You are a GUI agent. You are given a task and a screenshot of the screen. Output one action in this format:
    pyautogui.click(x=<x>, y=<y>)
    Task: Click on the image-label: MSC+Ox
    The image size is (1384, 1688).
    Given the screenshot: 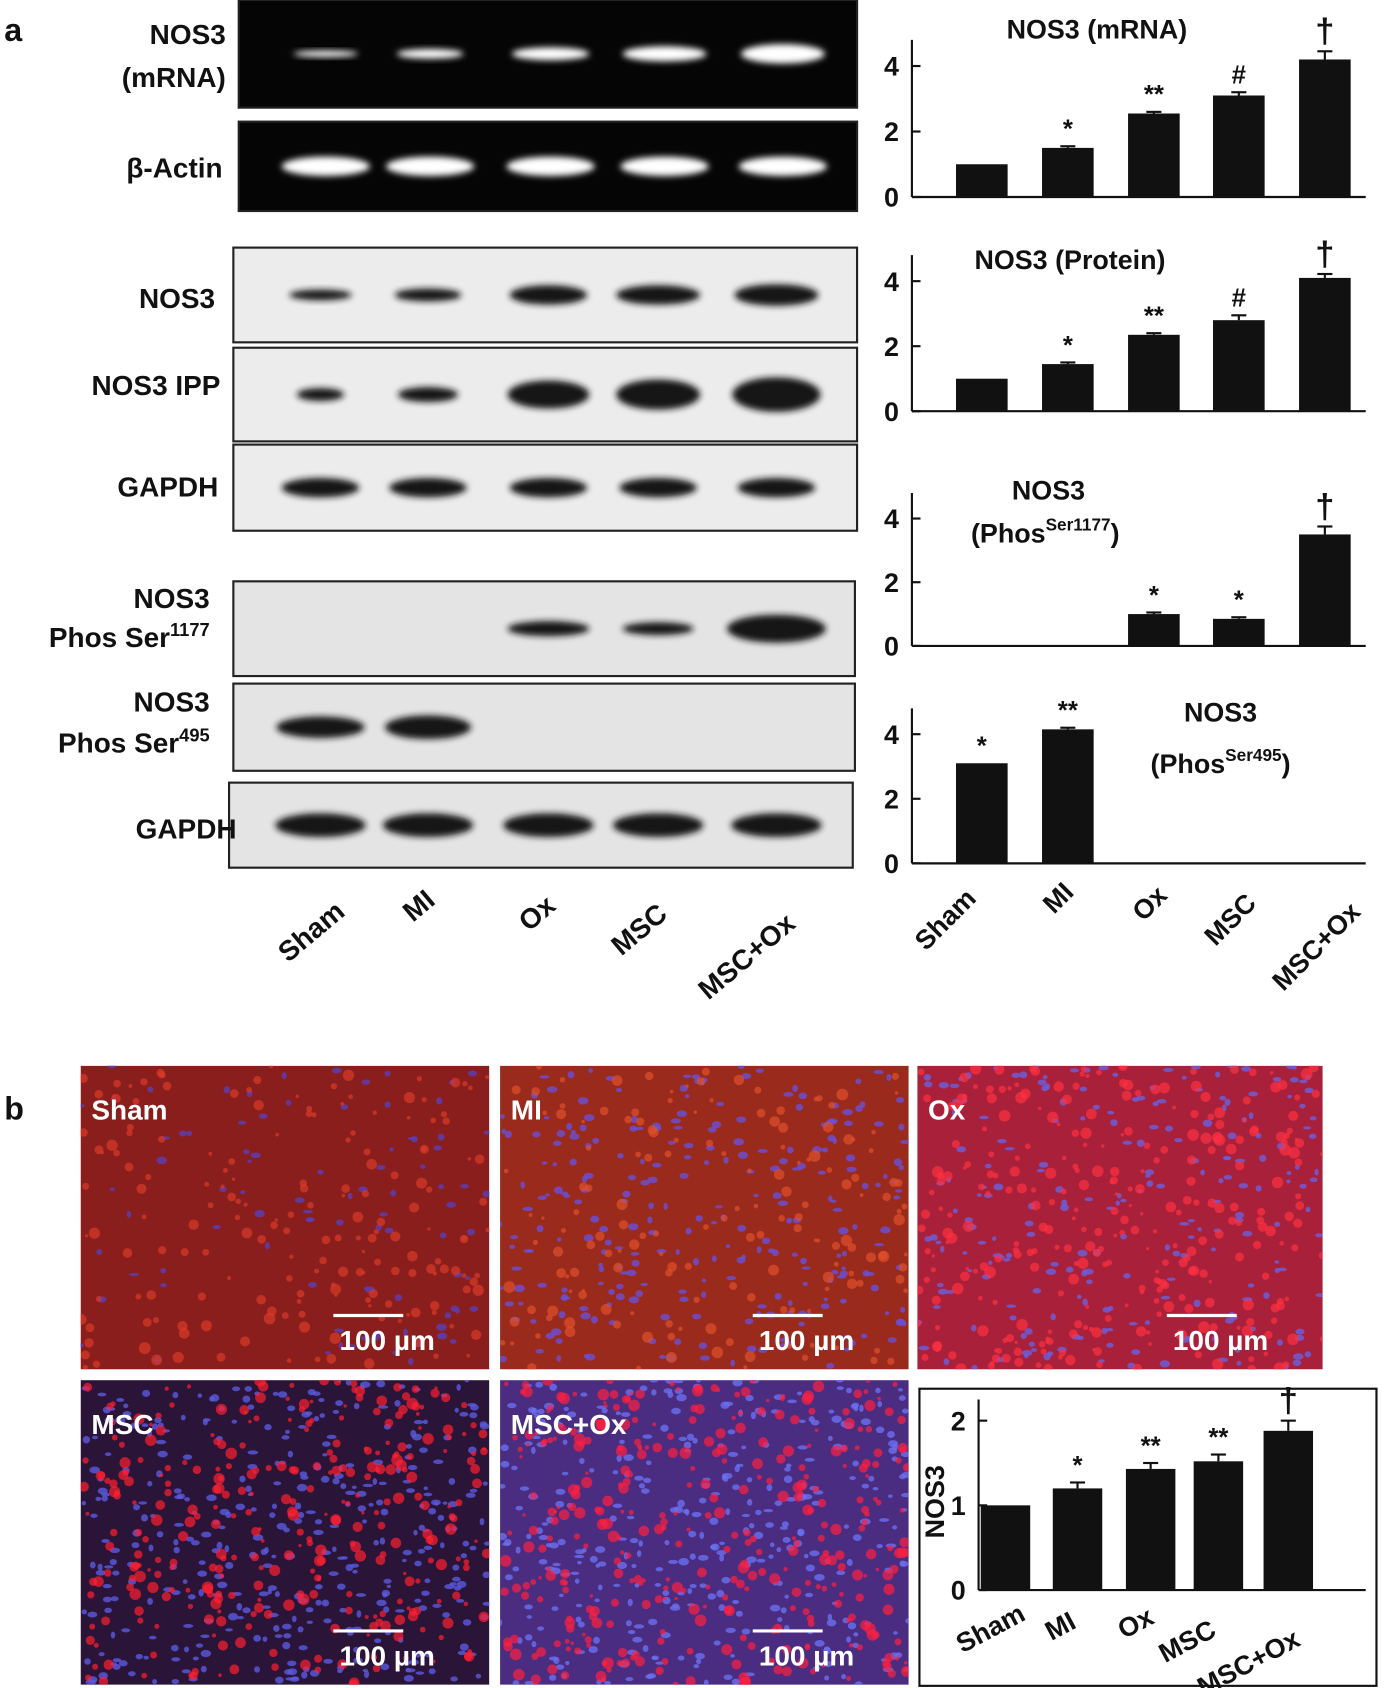 What is the action you would take?
    pyautogui.click(x=569, y=1424)
    